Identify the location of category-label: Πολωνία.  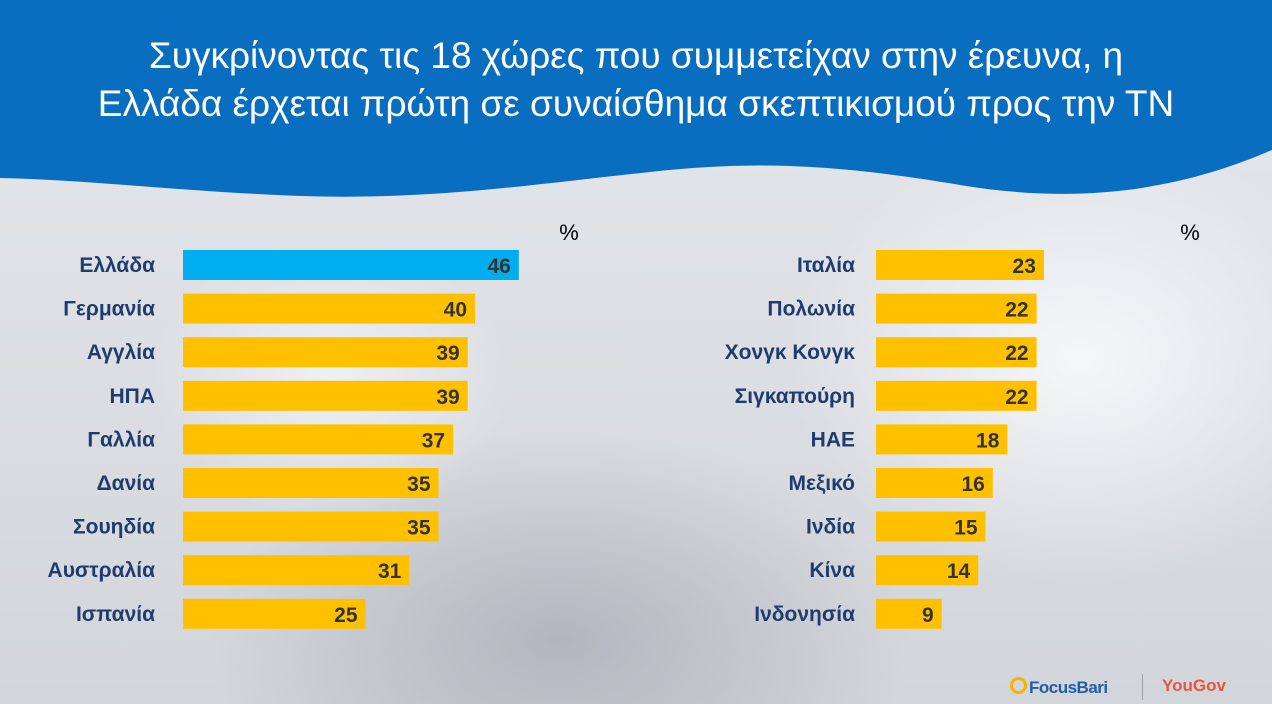
(811, 309).